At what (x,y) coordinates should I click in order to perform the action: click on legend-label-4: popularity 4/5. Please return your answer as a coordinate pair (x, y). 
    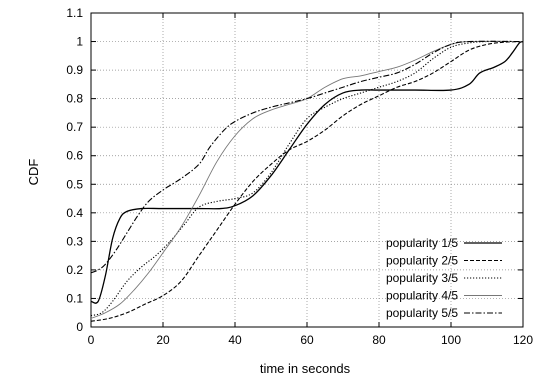
    Looking at the image, I should click on (422, 296).